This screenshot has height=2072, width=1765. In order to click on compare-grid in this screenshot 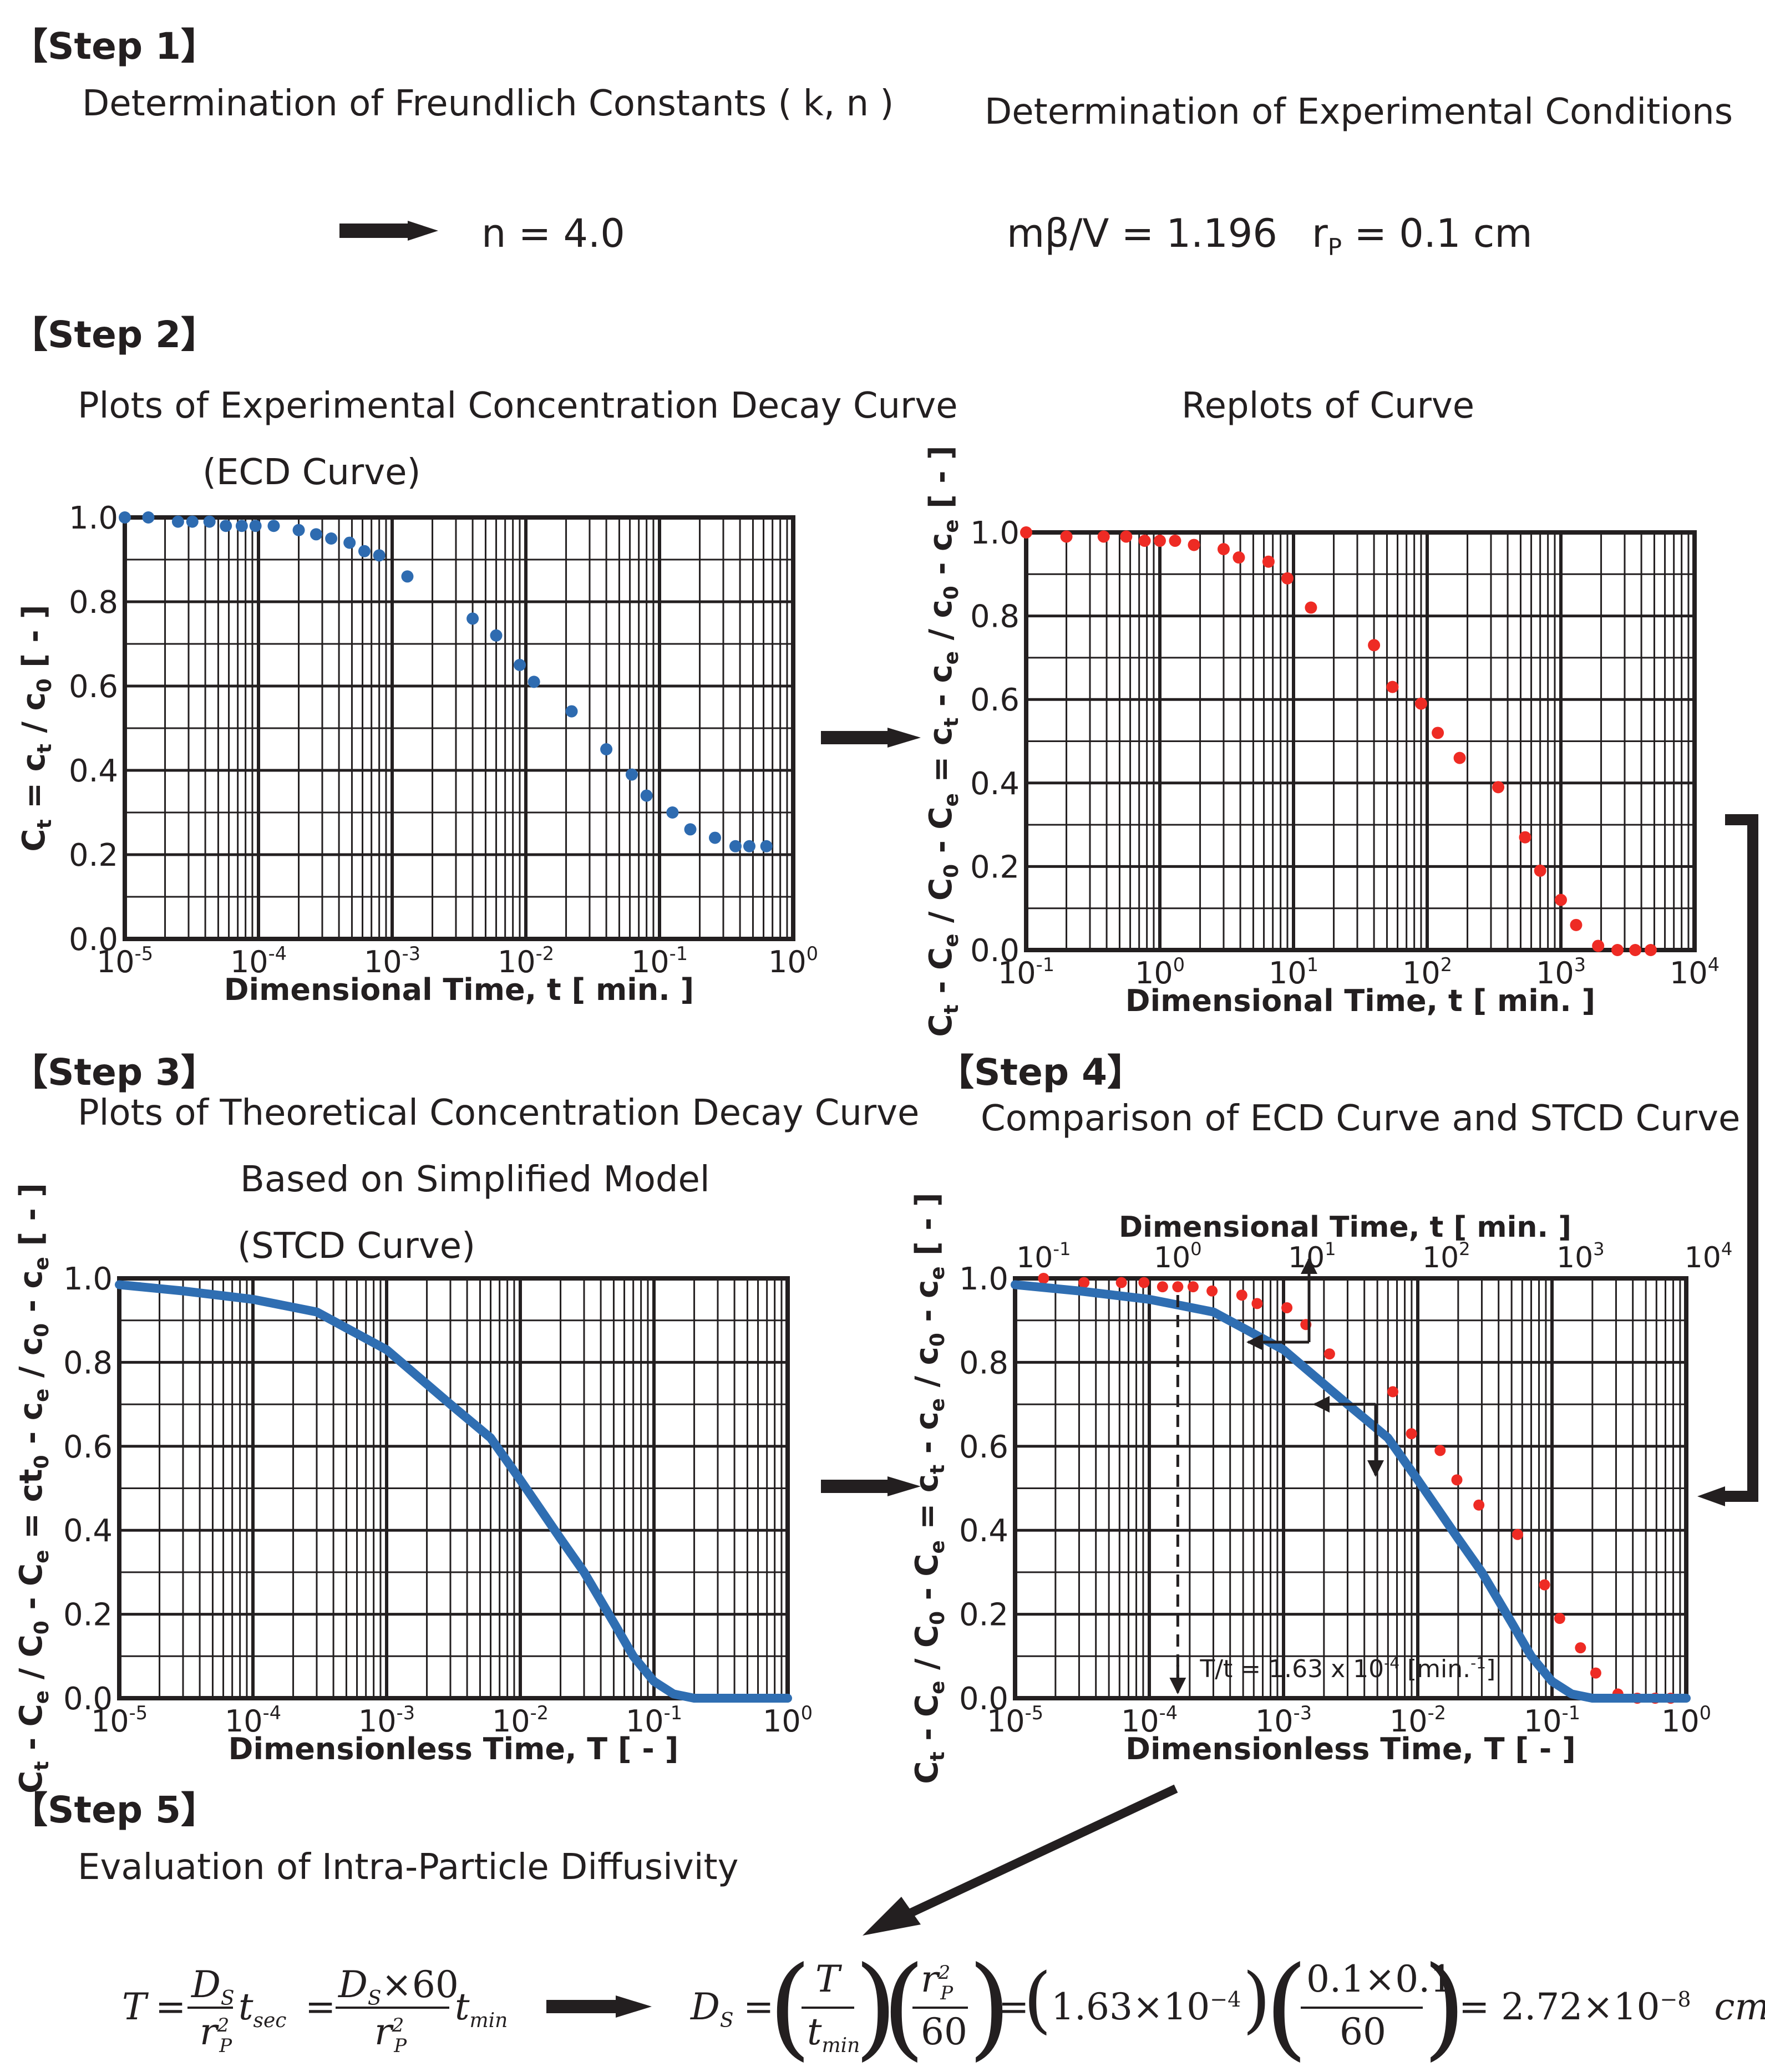, I will do `click(1350, 1488)`.